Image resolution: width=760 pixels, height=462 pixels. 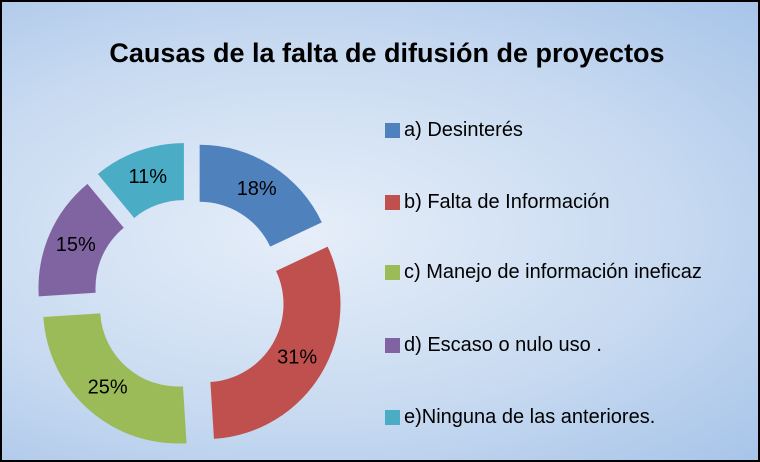 I want to click on legend-item: d) Escaso o nulo uso ., so click(x=493, y=345).